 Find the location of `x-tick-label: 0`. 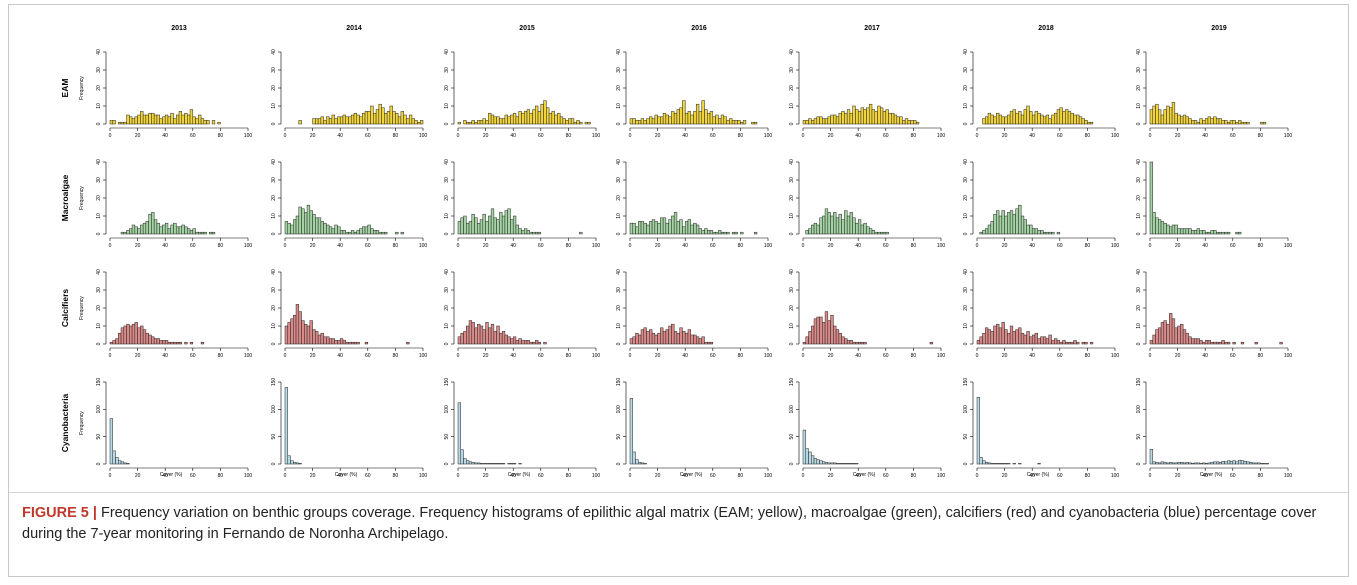

x-tick-label: 0 is located at coordinates (458, 476).